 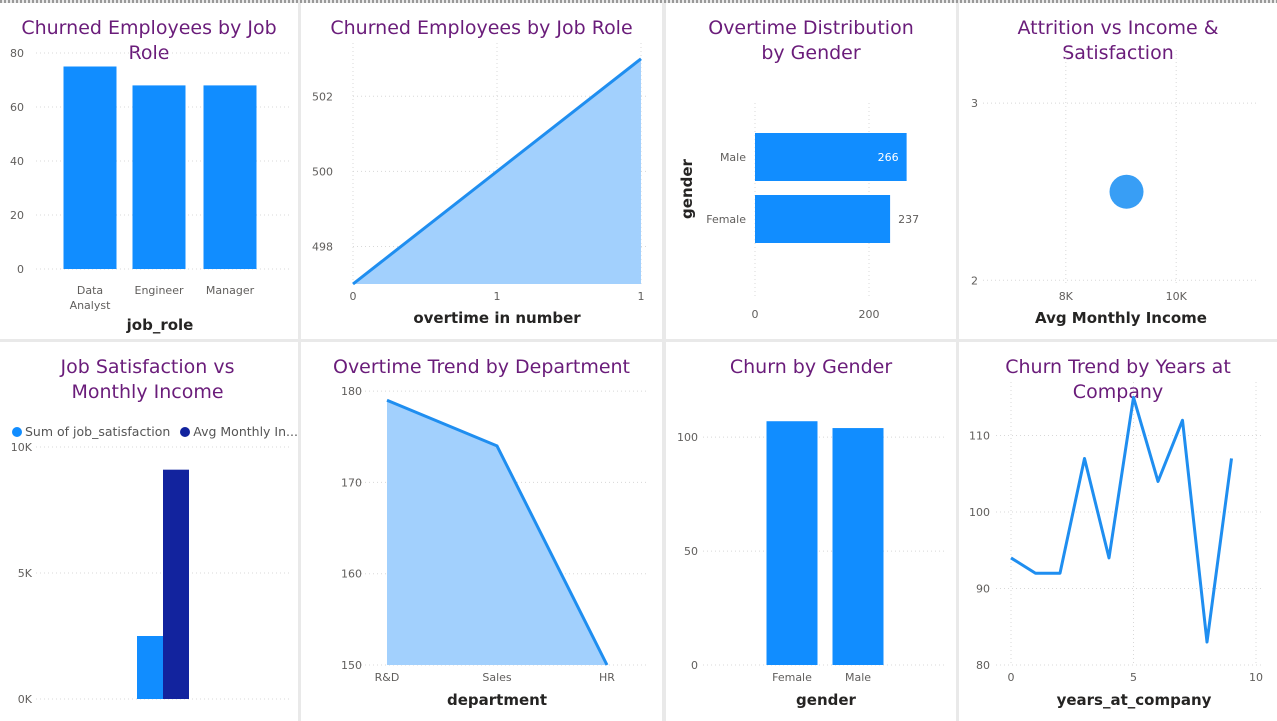 What do you see at coordinates (1066, 296) in the screenshot?
I see `x-tick-label: 8K` at bounding box center [1066, 296].